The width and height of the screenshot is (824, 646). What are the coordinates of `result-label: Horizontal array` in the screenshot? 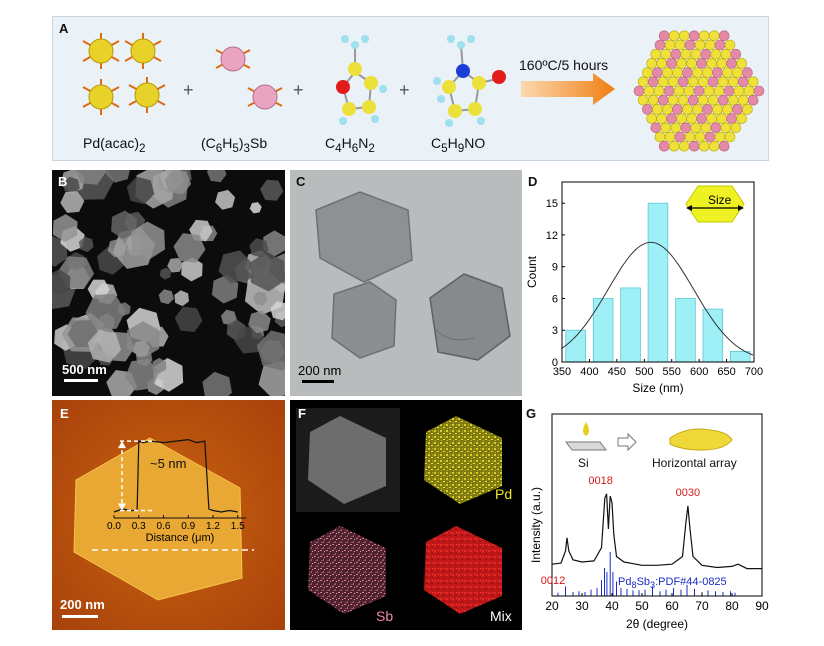 It's located at (694, 463).